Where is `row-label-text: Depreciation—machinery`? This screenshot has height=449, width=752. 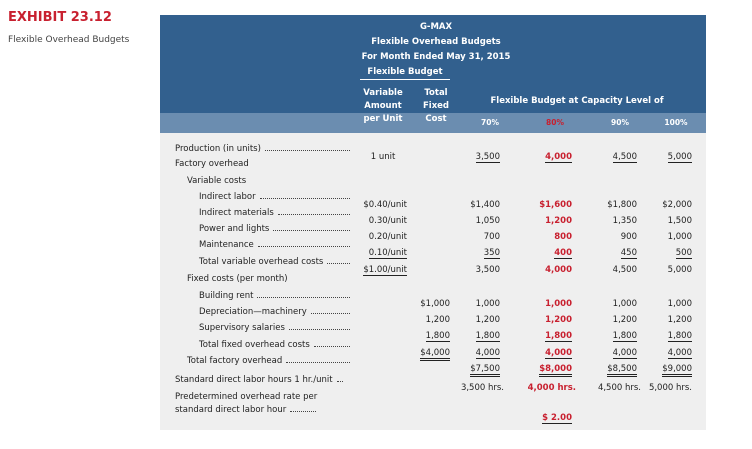 row-label-text: Depreciation—machinery is located at coordinates (253, 312).